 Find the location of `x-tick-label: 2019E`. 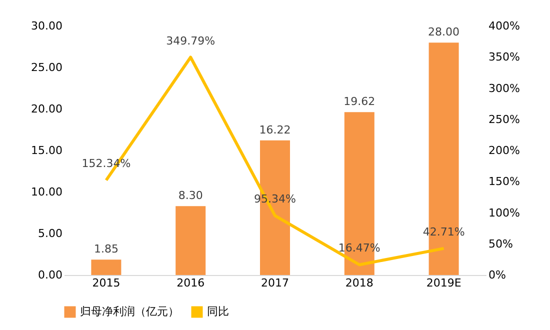

x-tick-label: 2019E is located at coordinates (444, 283).